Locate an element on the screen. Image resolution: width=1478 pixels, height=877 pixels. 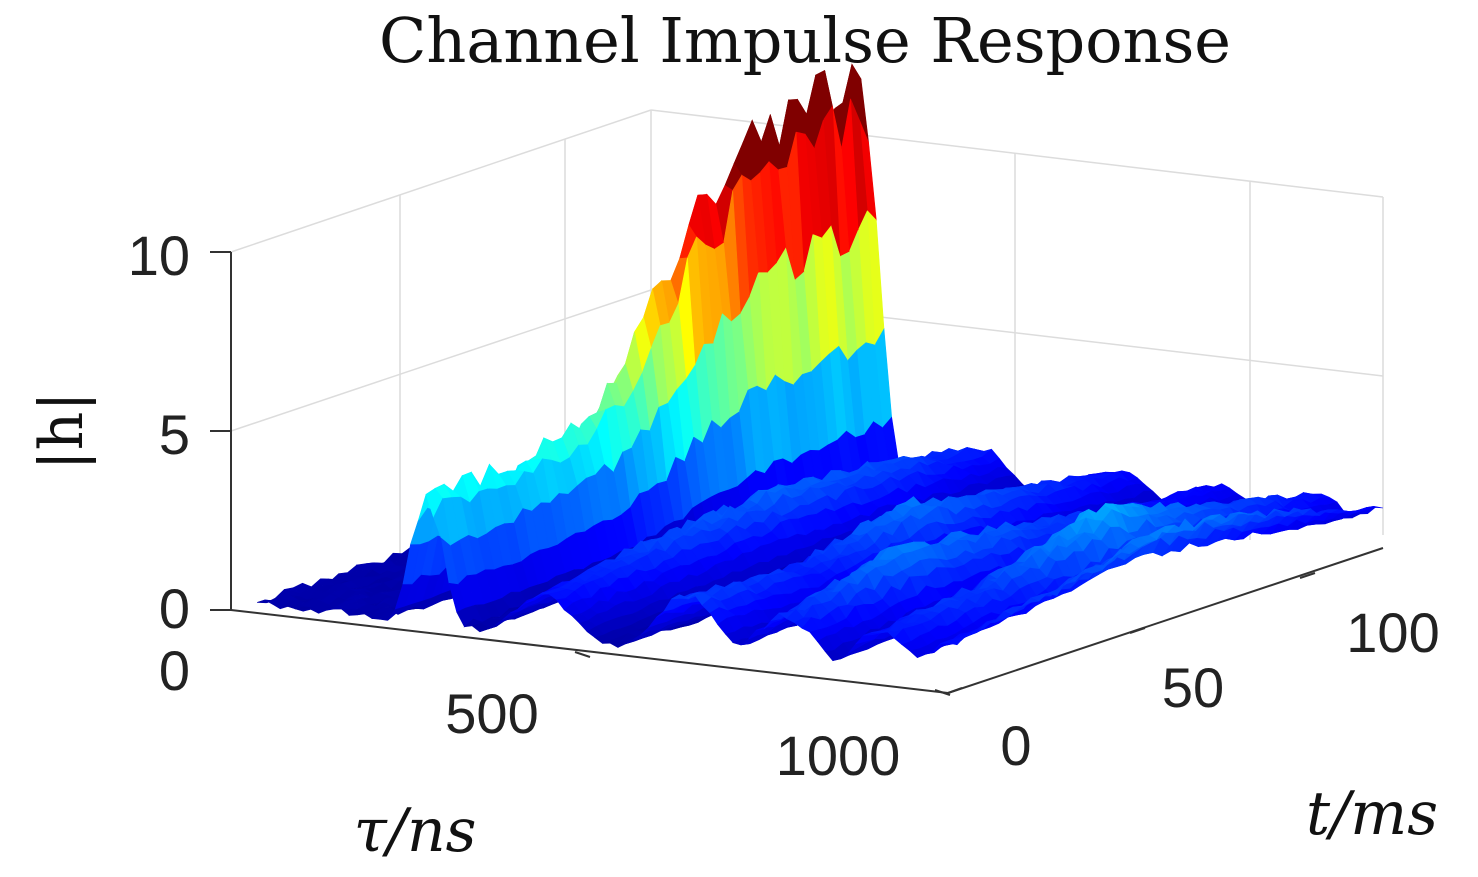
z-tick-label-0: 0 is located at coordinates (174, 608).